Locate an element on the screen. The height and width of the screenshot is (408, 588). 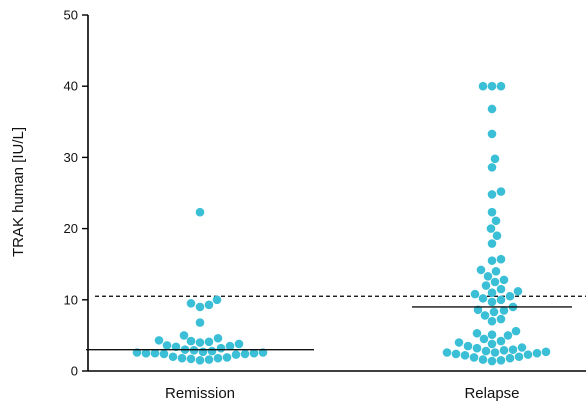
y-tick-label: 50 is located at coordinates (71, 15).